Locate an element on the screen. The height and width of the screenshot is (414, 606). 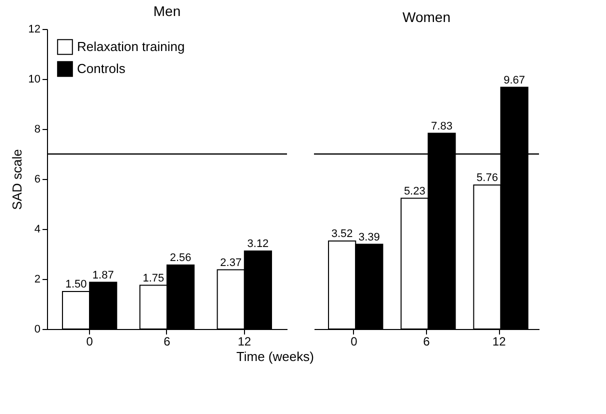
legend-label: Relaxation training is located at coordinates (131, 46).